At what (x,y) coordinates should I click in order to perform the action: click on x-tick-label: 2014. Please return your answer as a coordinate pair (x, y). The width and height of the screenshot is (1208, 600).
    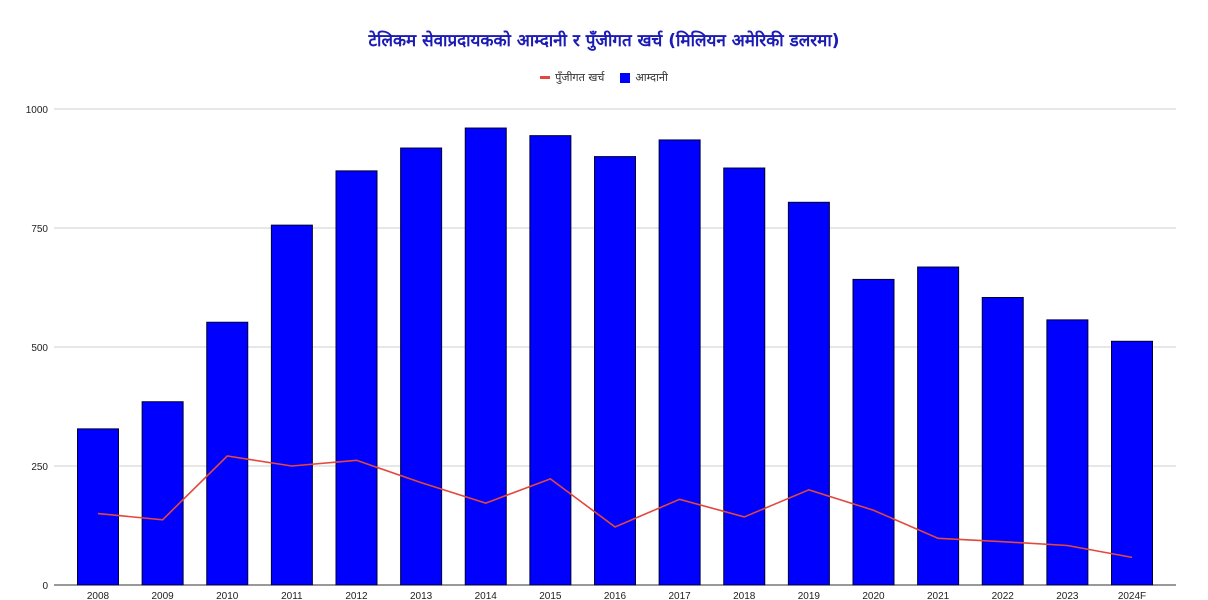
    Looking at the image, I should click on (486, 595).